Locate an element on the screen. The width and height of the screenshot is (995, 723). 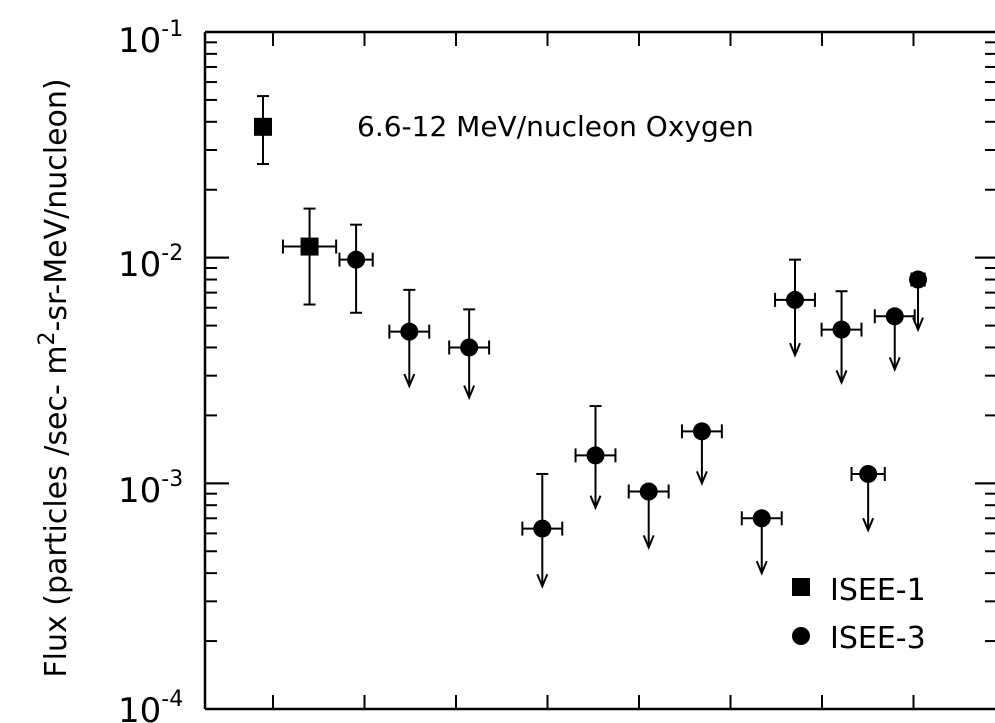
y-axis-title-part-1: Flux (particles /sec- m is located at coordinates (56, 511).